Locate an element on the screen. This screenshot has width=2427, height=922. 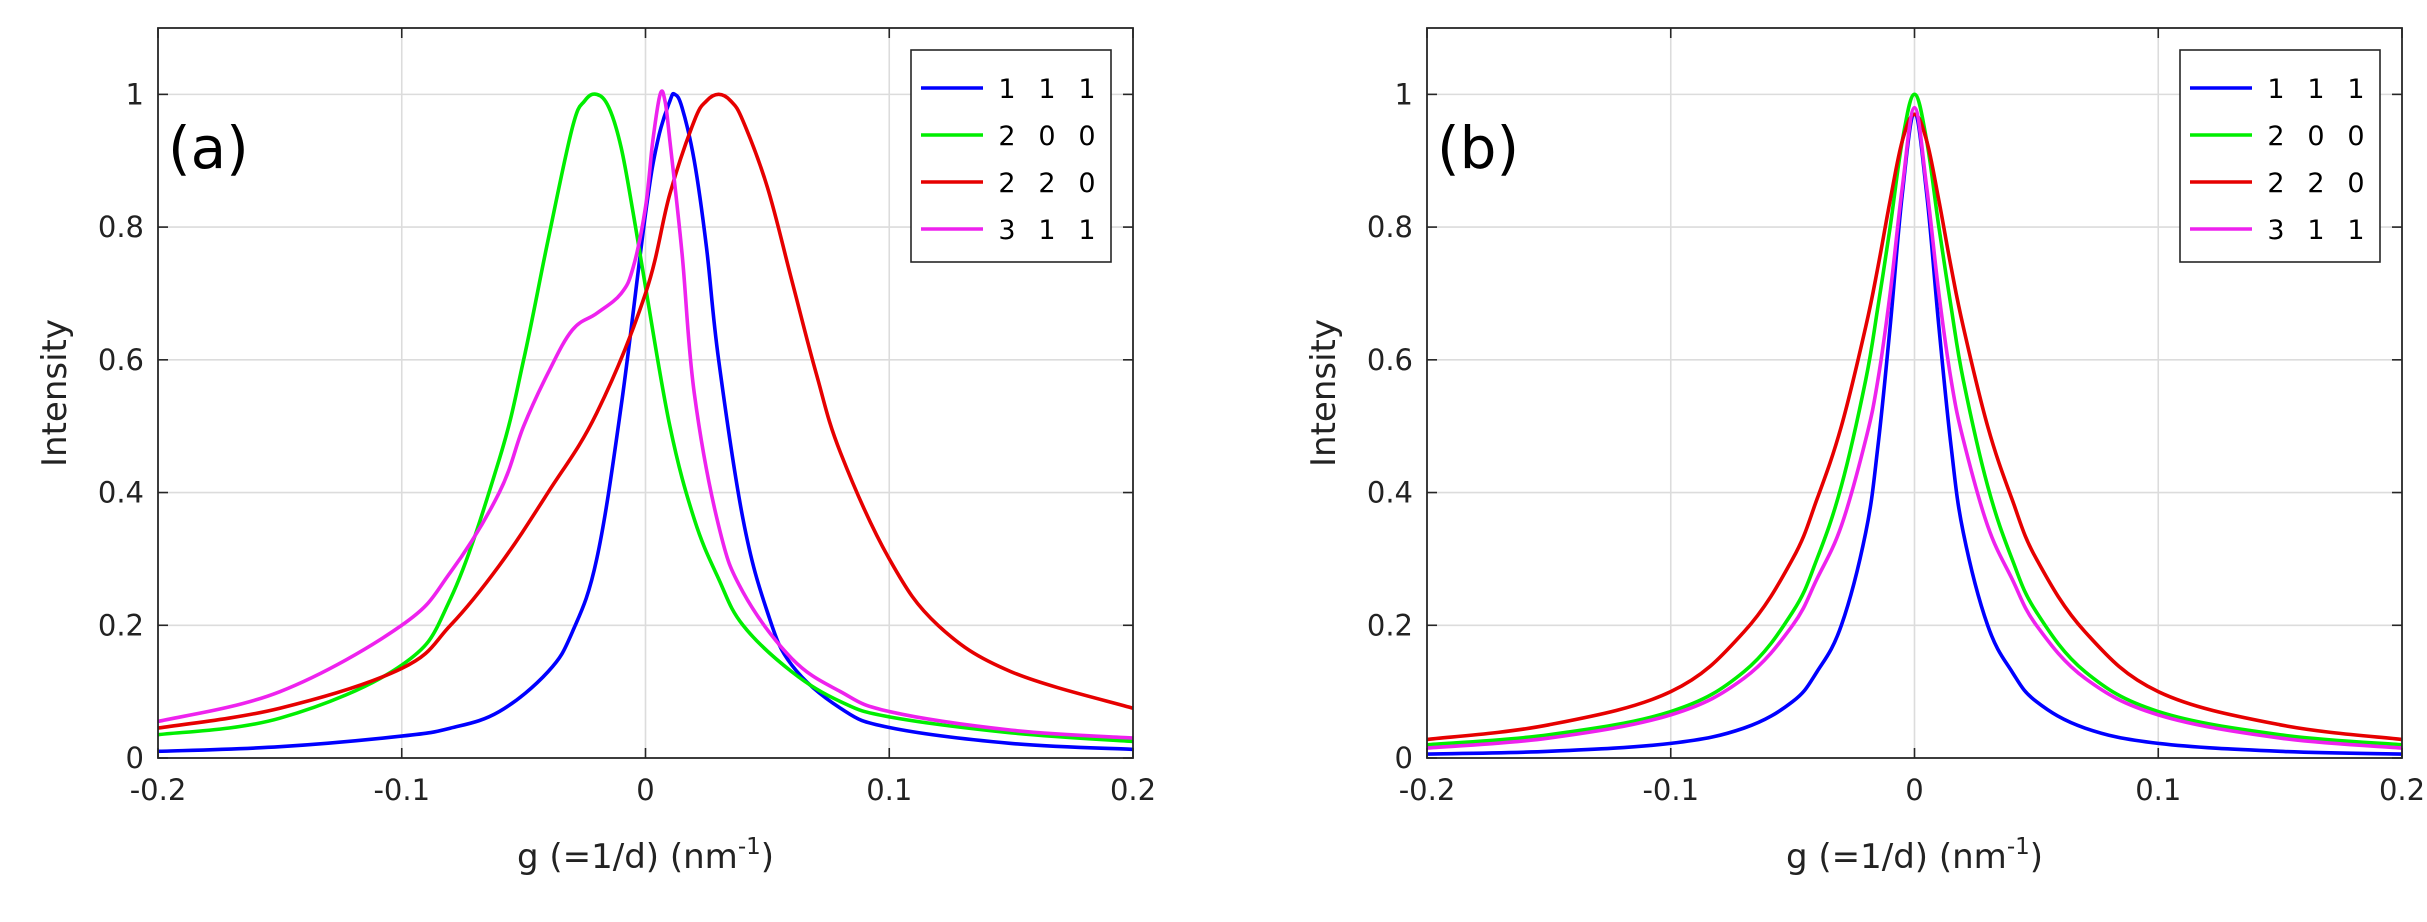
panel-label: (b) is located at coordinates (1478, 148).